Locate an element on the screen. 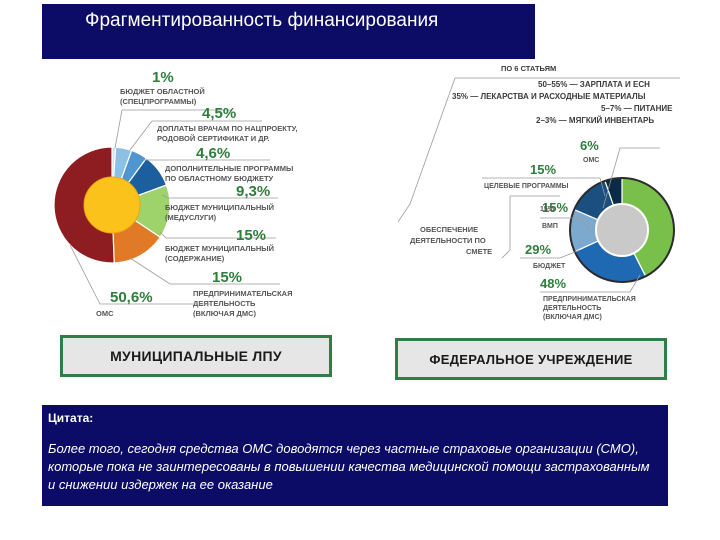 This screenshot has width=720, height=540. municipal-label-line: (ВКЛЮЧАЯ ДМС) is located at coordinates (225, 313).